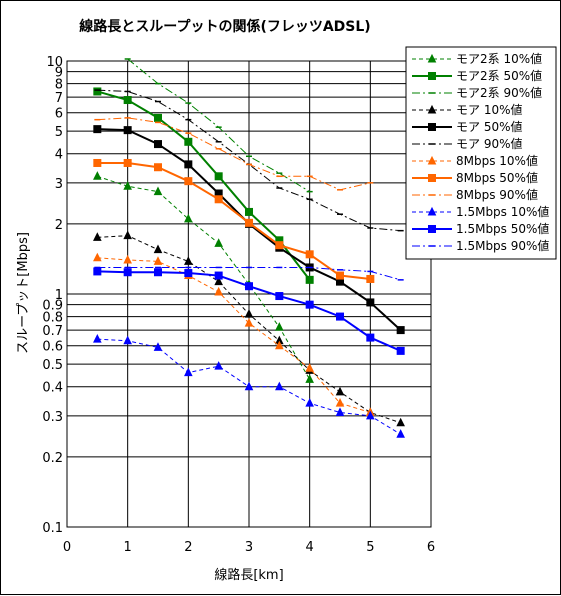 The image size is (561, 596). I want to click on legend-label: 8Mbps 10%値, so click(497, 160).